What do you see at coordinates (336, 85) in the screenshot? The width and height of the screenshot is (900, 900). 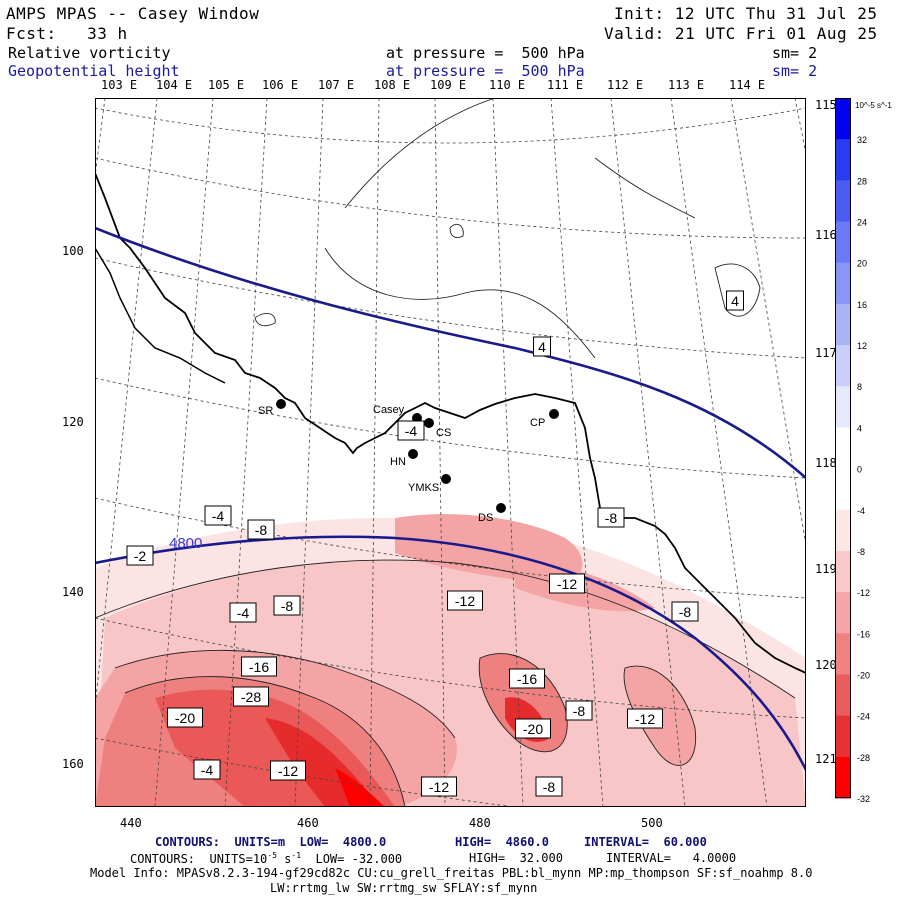 I see `top-lon-label: 107 E` at bounding box center [336, 85].